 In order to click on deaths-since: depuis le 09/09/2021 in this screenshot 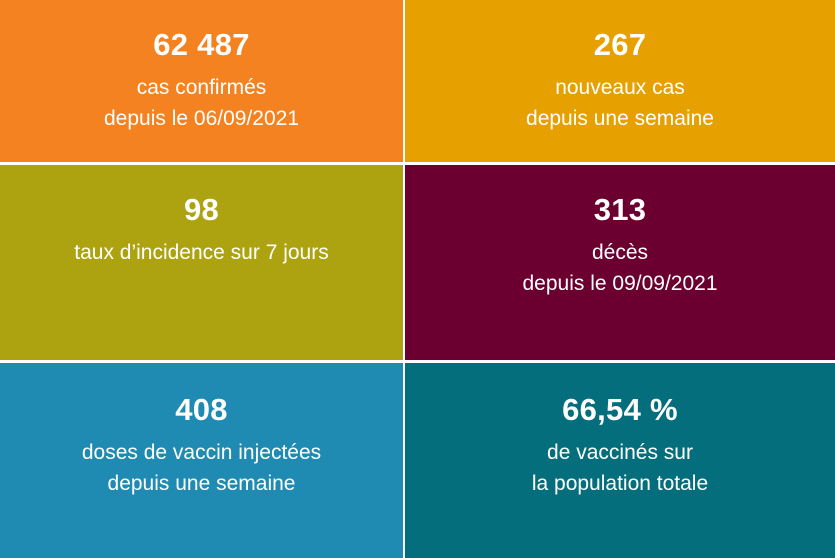, I will do `click(620, 283)`.